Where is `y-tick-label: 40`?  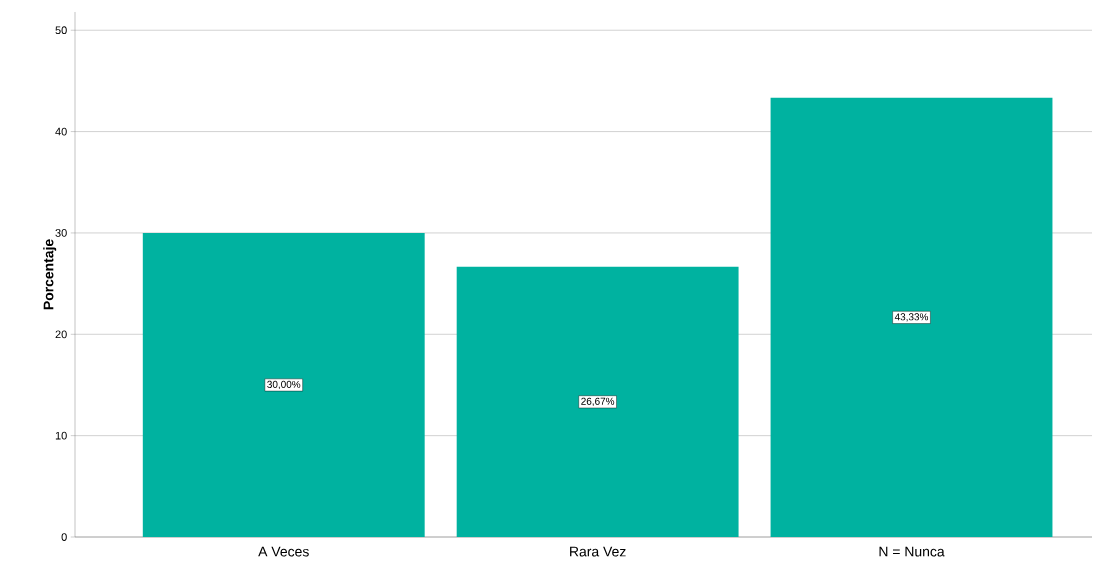
y-tick-label: 40 is located at coordinates (61, 131).